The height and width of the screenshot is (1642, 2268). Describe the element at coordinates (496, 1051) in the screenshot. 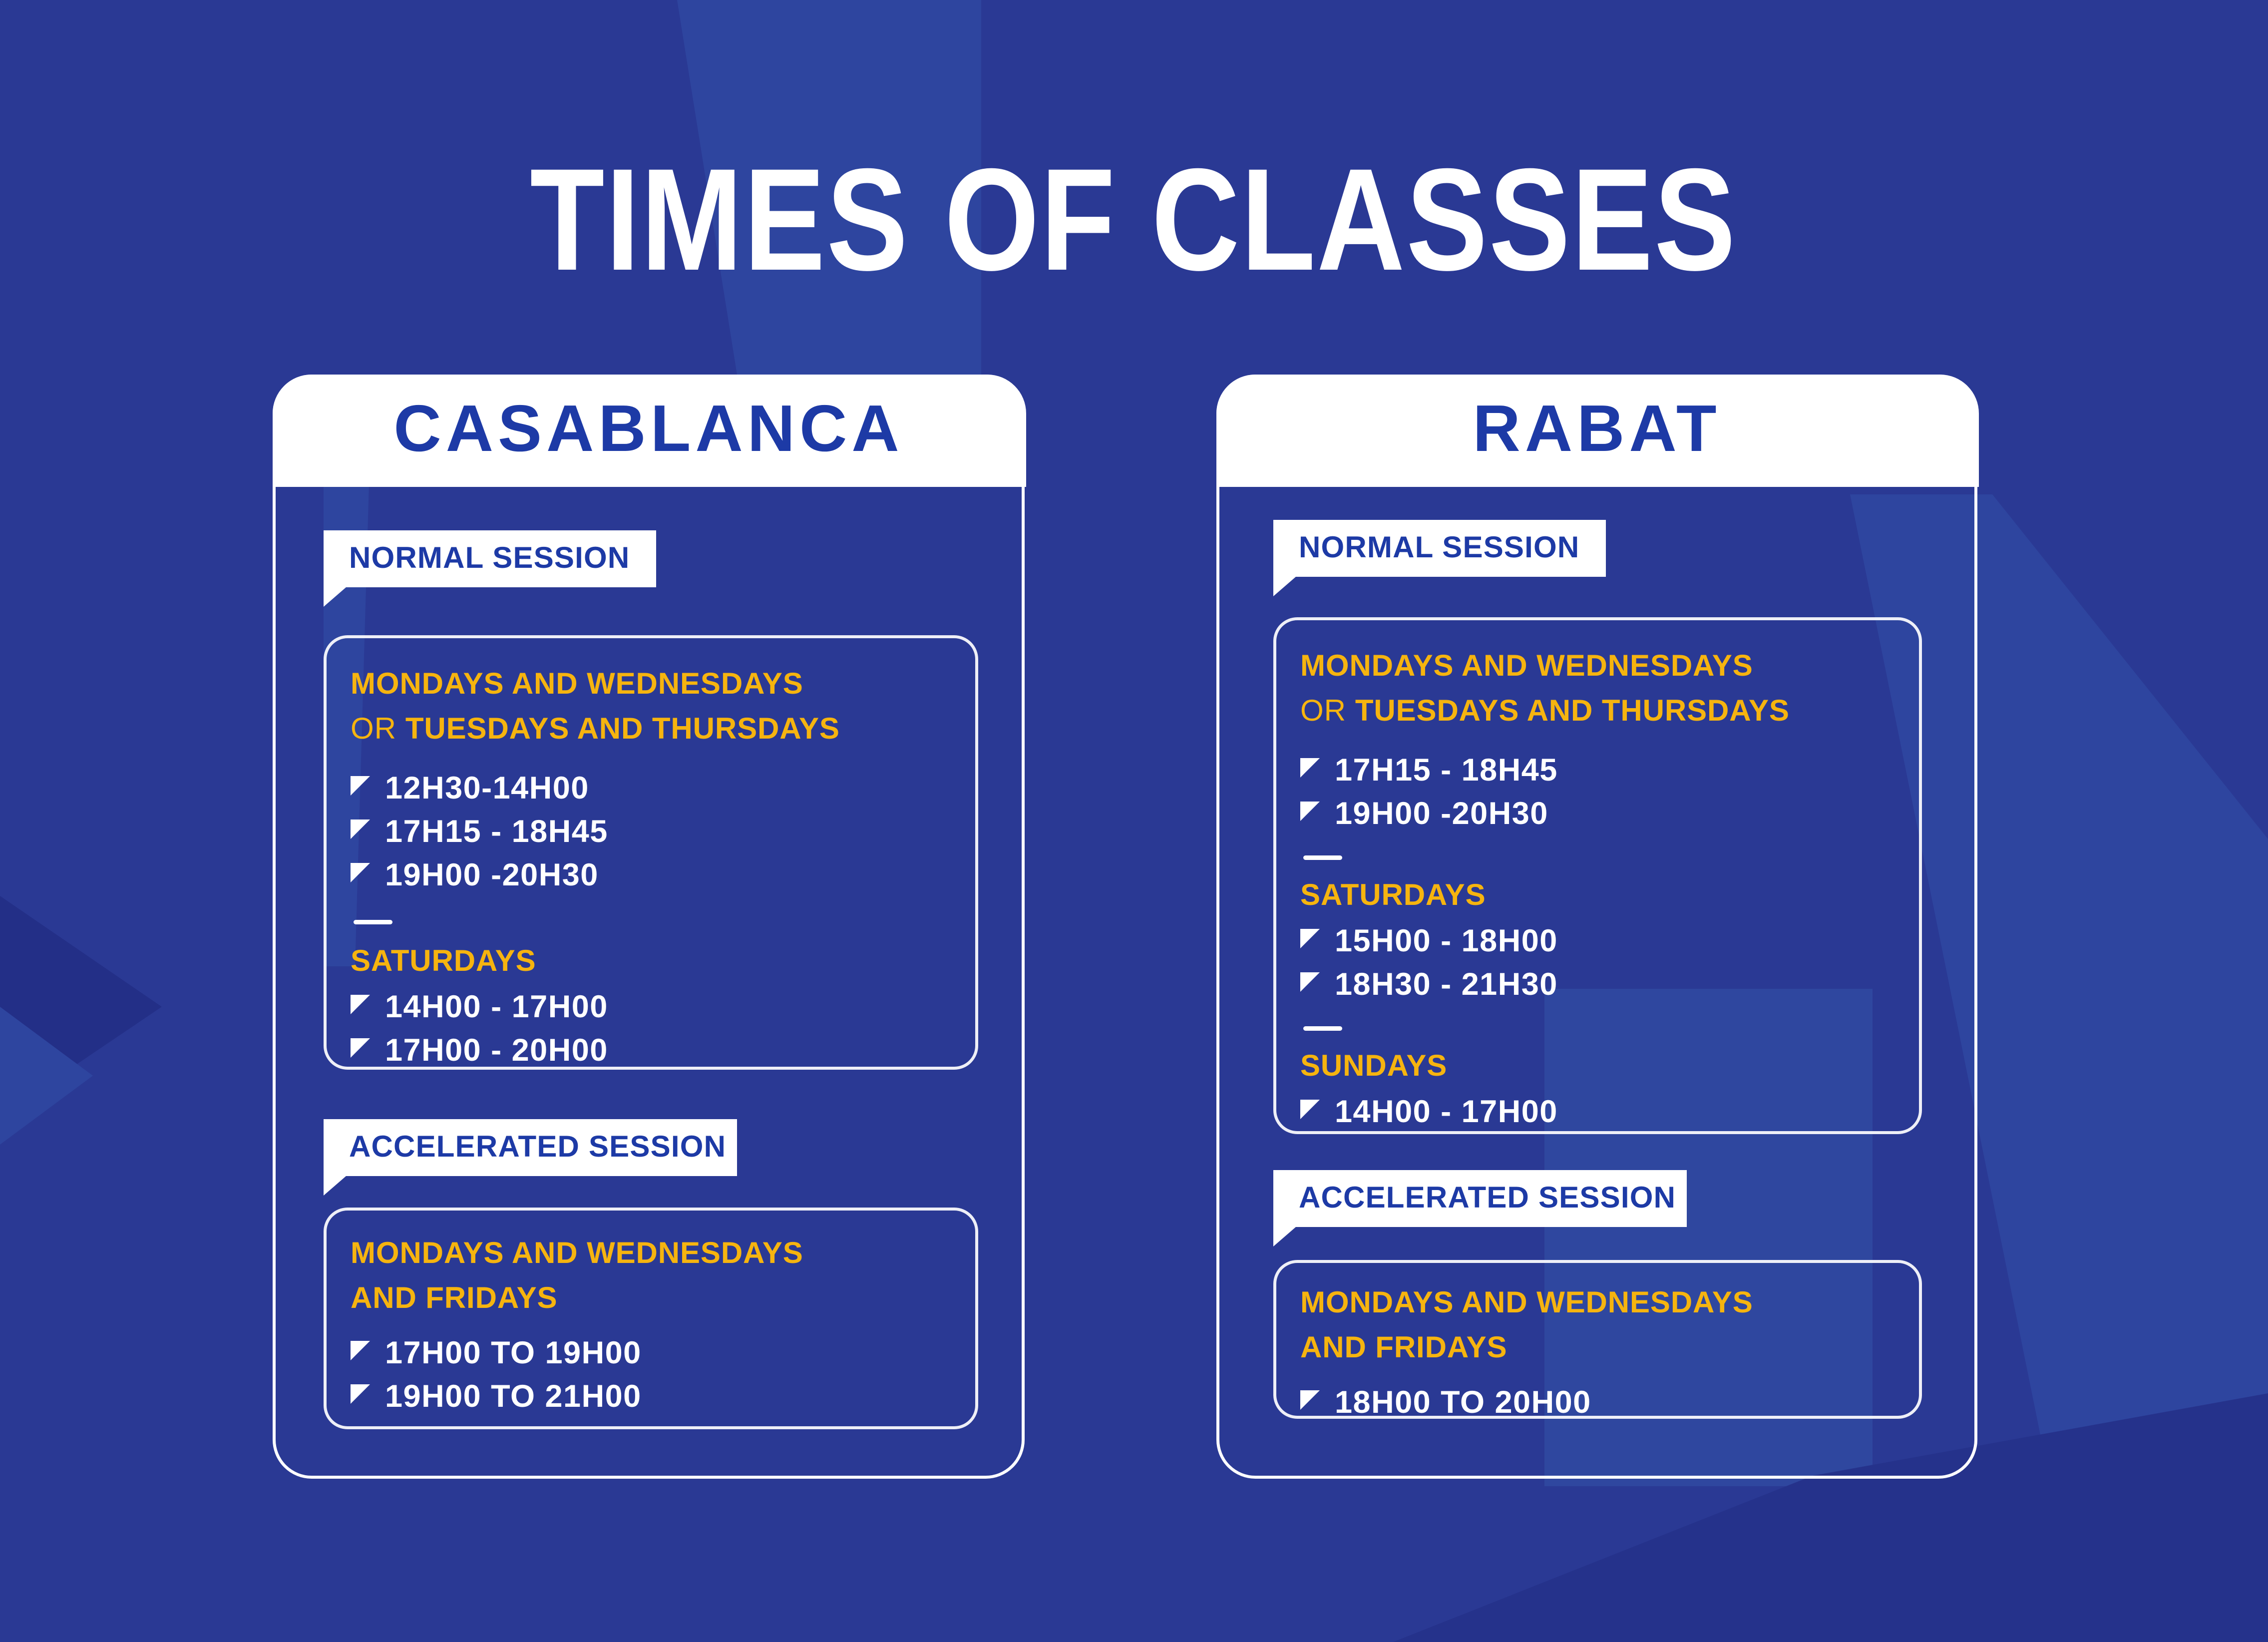

I see `time-text: 17H00 - 20H00` at that location.